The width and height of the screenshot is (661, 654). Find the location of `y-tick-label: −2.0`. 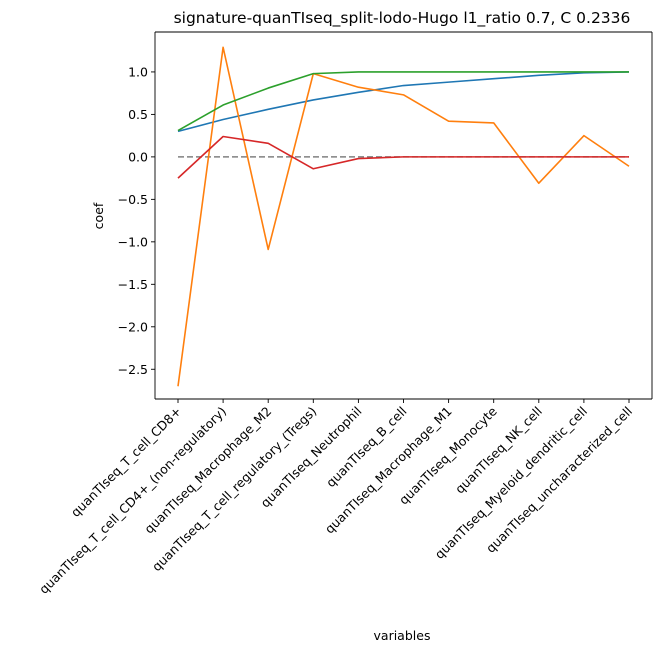

y-tick-label: −2.0 is located at coordinates (133, 326).